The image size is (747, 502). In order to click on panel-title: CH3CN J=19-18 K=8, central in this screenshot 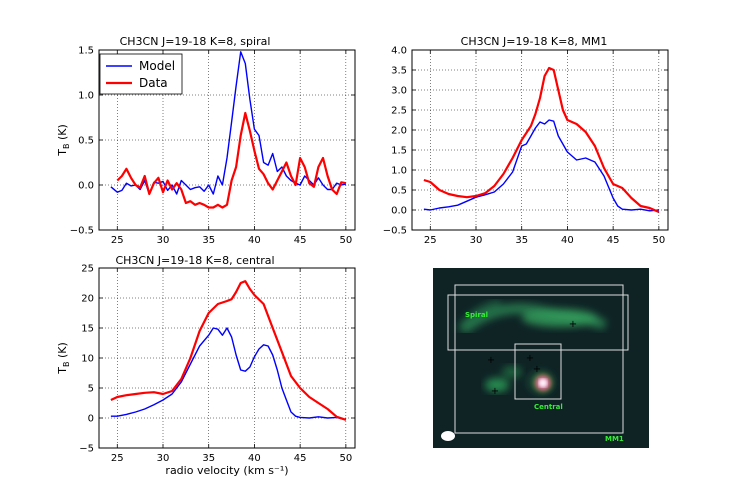, I will do `click(194, 260)`.